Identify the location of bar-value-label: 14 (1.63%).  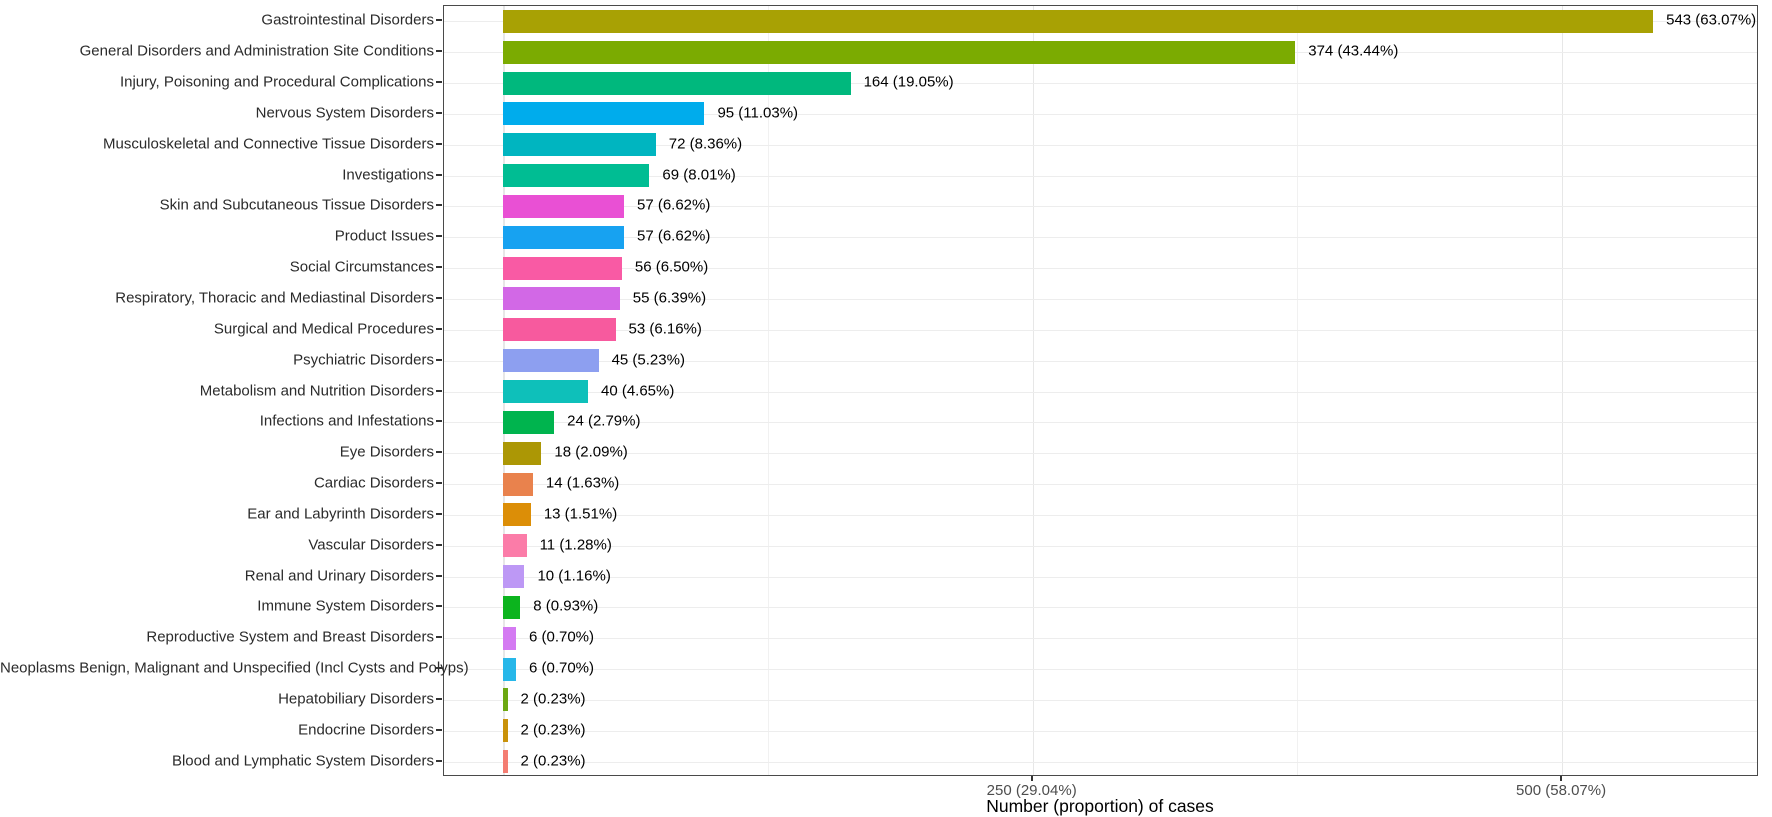
(582, 483).